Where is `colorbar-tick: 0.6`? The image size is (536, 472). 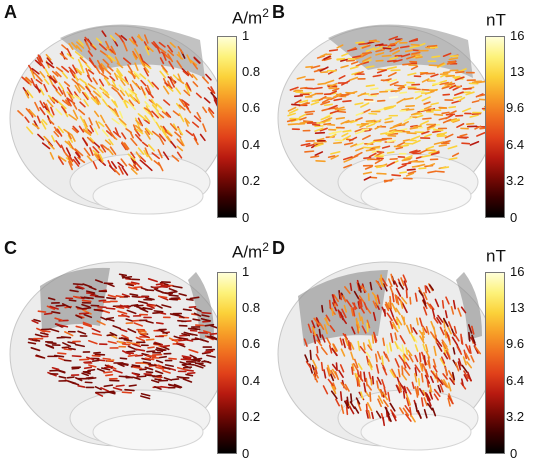
colorbar-tick: 0.6 is located at coordinates (251, 107).